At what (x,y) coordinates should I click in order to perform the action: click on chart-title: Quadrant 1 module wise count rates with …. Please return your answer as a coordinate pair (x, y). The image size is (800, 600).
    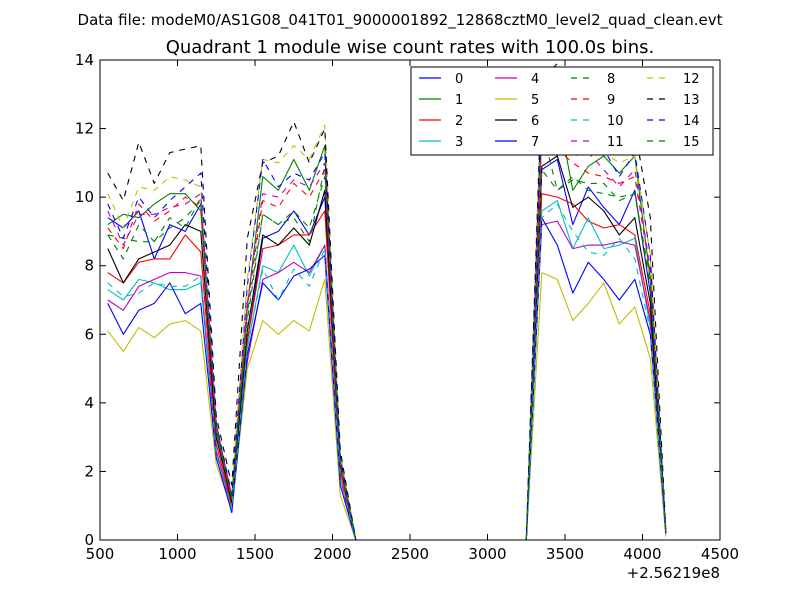
    Looking at the image, I should click on (410, 47).